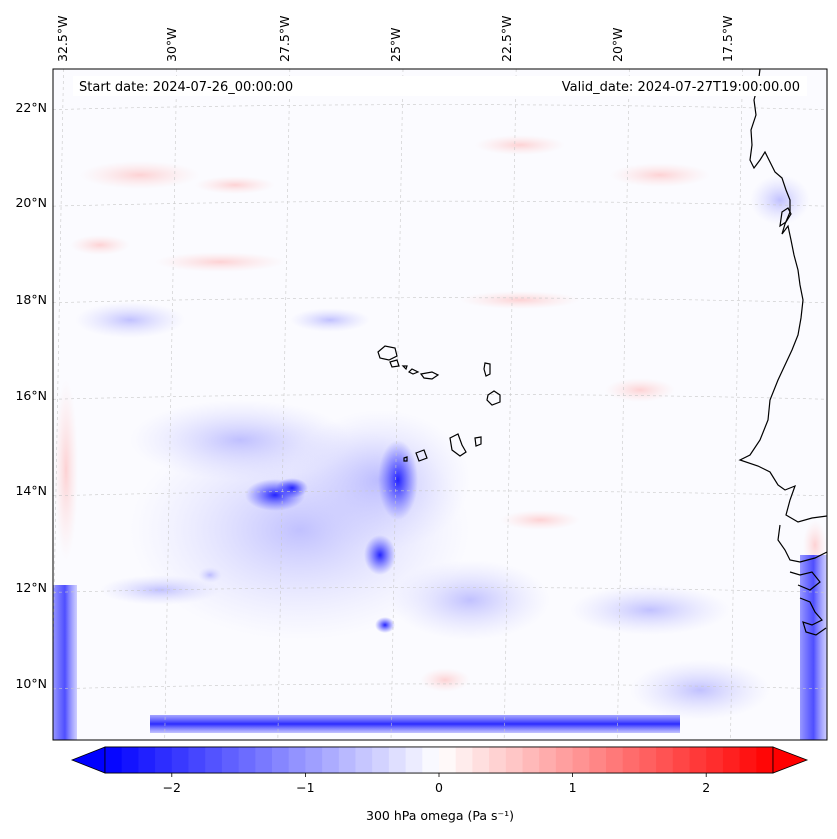  I want to click on island-maio, so click(478, 441).